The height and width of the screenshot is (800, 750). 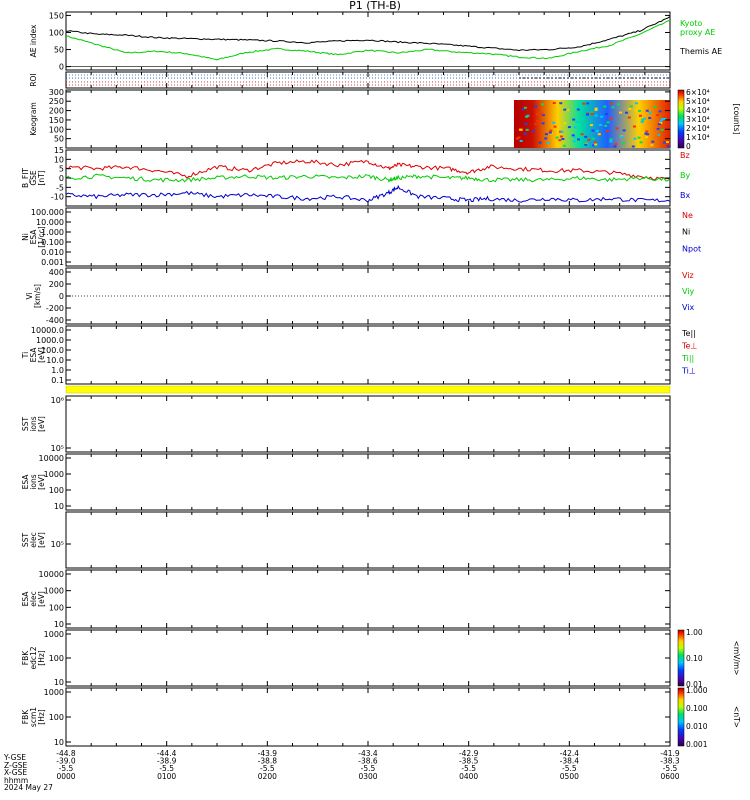 I want to click on colorbar-keogram-tick: 6×10⁴, so click(x=698, y=92).